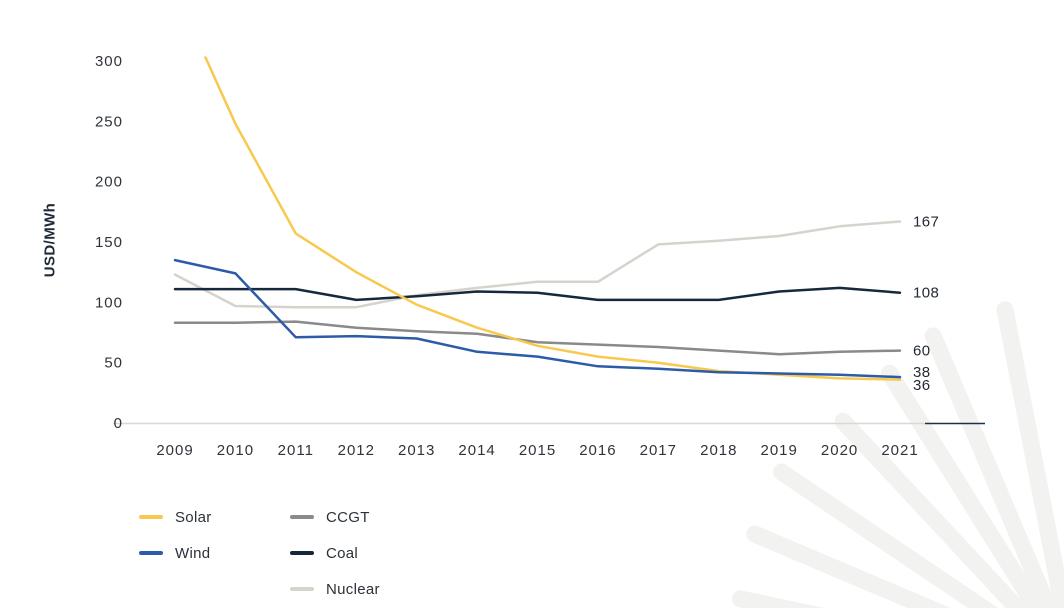  Describe the element at coordinates (416, 450) in the screenshot. I see `x-tick-label: 2013` at that location.